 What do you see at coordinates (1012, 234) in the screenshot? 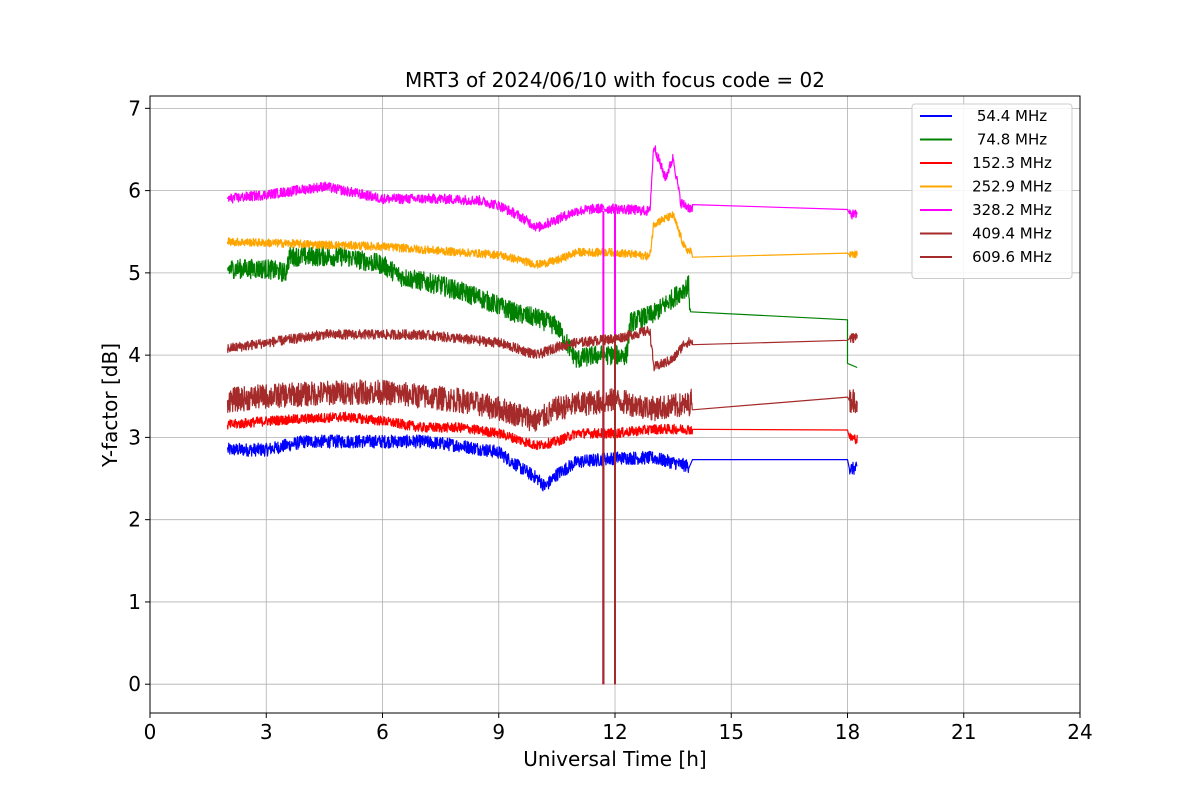
I see `legend-label: 409.4 MHz` at bounding box center [1012, 234].